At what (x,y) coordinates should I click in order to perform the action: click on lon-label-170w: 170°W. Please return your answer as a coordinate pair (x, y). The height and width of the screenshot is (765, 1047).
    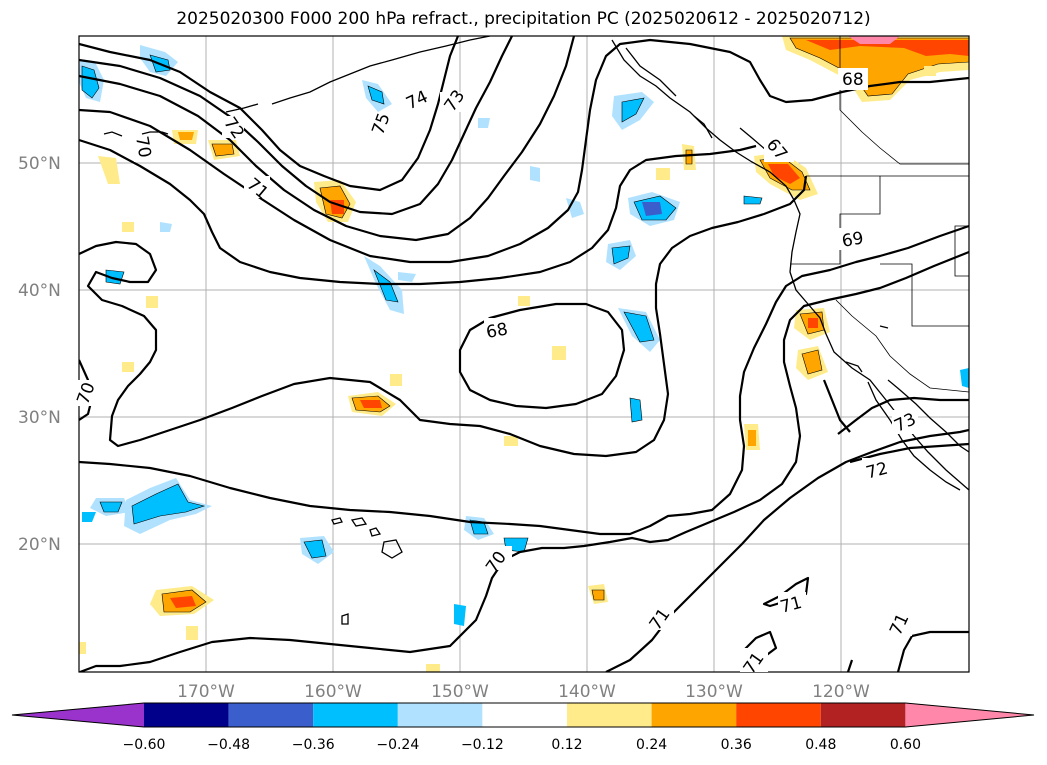
    Looking at the image, I should click on (206, 692).